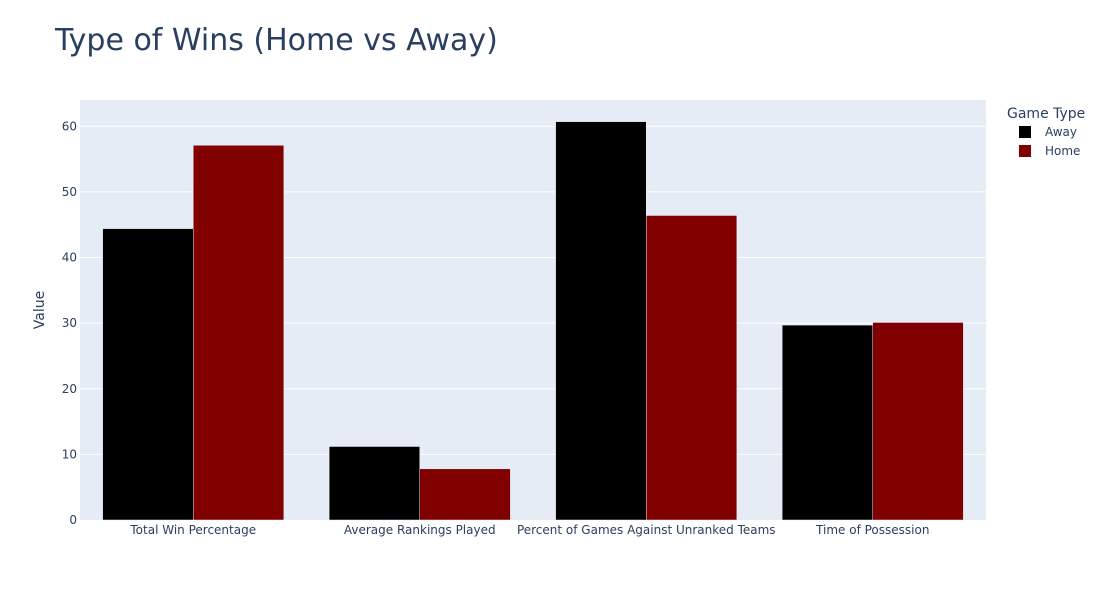  Describe the element at coordinates (40, 310) in the screenshot. I see `y-axis-title: Value` at that location.